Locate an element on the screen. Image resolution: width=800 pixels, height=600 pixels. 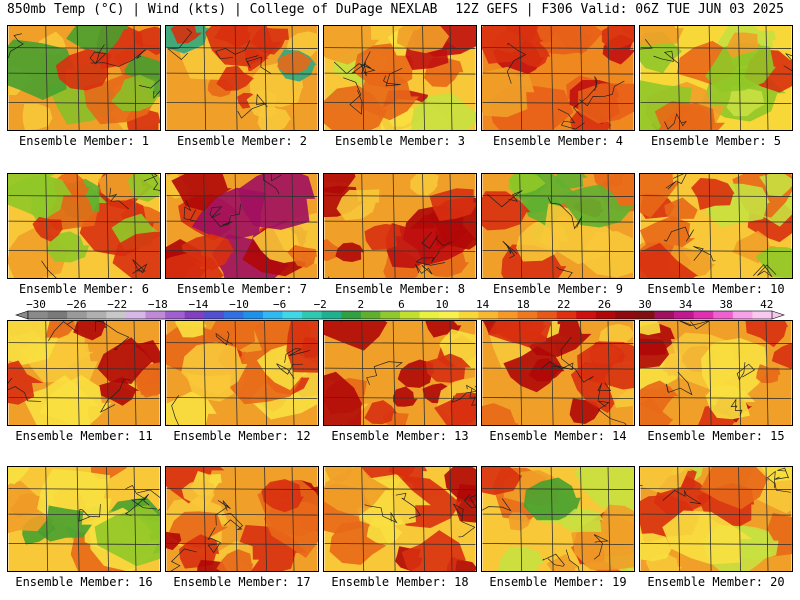
colorbar-tick-label: 10 is located at coordinates (441, 304).